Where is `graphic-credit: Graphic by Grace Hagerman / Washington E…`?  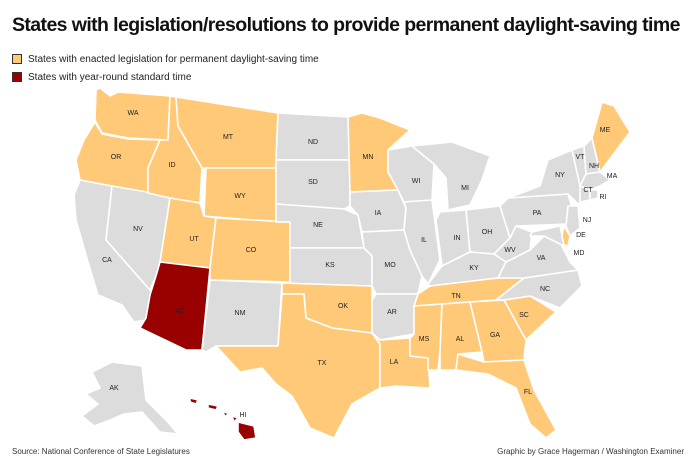
graphic-credit: Graphic by Grace Hagerman / Washington E… is located at coordinates (590, 451).